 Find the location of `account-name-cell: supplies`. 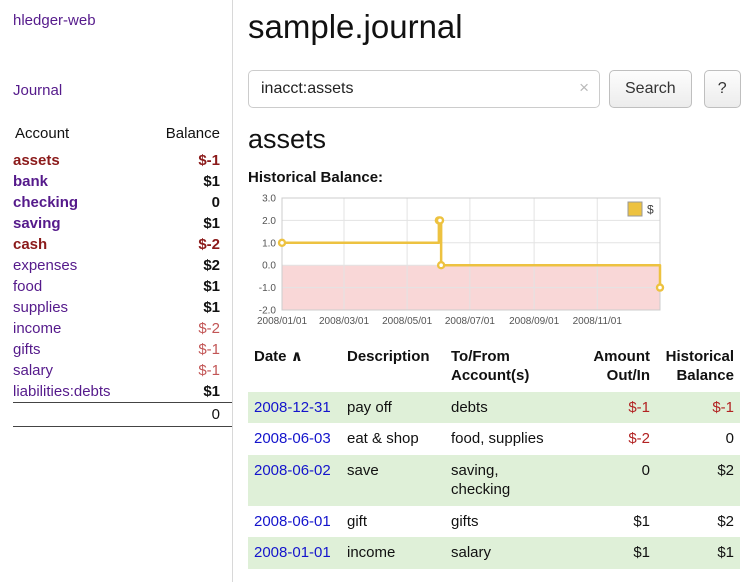

account-name-cell: supplies is located at coordinates (77, 307).